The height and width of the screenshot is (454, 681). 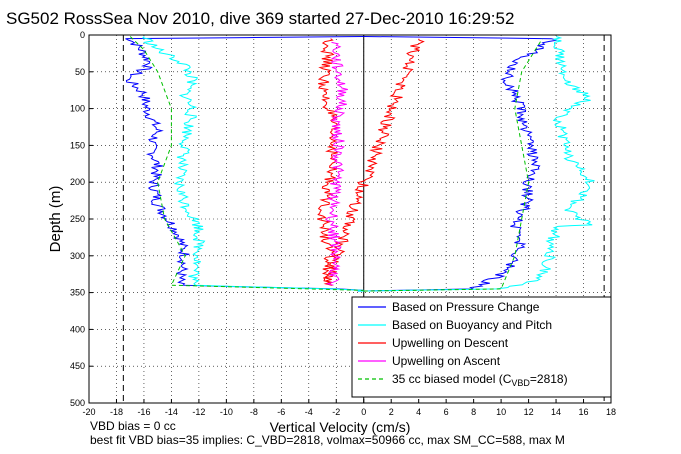 I want to click on y-tick-label-10: 500, so click(x=77, y=403).